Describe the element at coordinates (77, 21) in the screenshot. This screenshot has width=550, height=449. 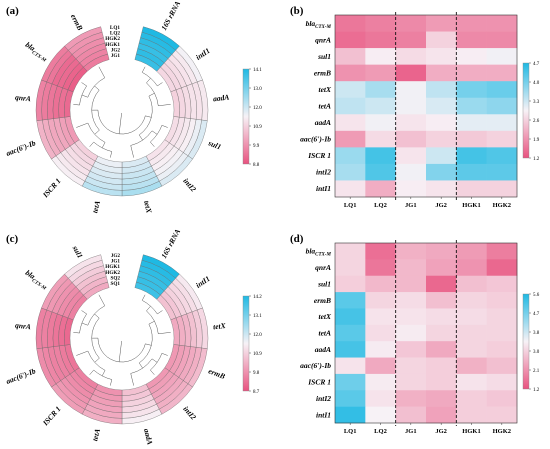
I see `gene-label: ermB` at that location.